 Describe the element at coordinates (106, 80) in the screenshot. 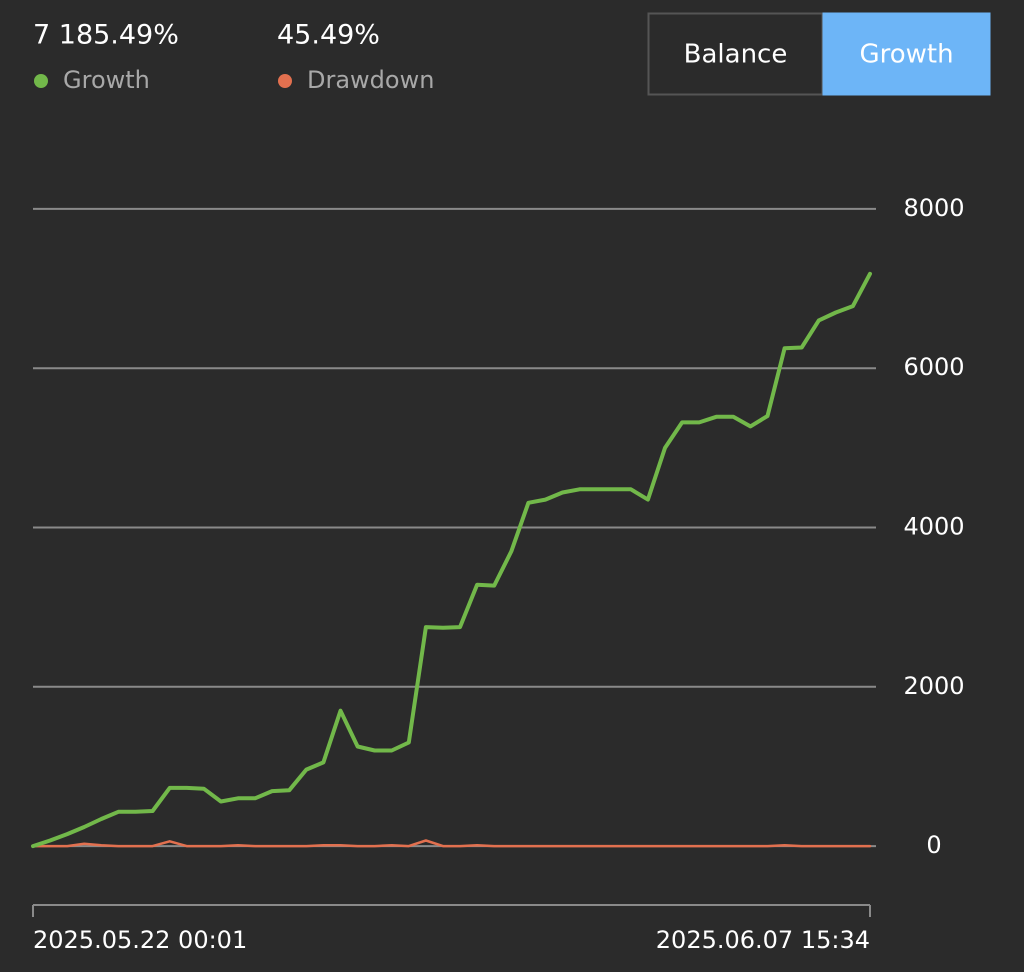

I see `legend-label: Growth` at that location.